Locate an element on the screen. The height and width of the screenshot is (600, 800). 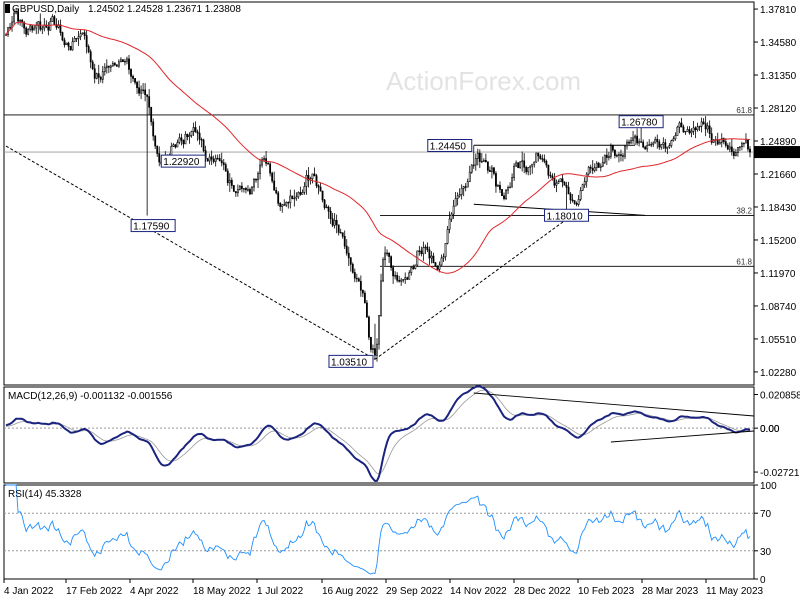
price-tick-label-1: 1.34580 is located at coordinates (778, 43).